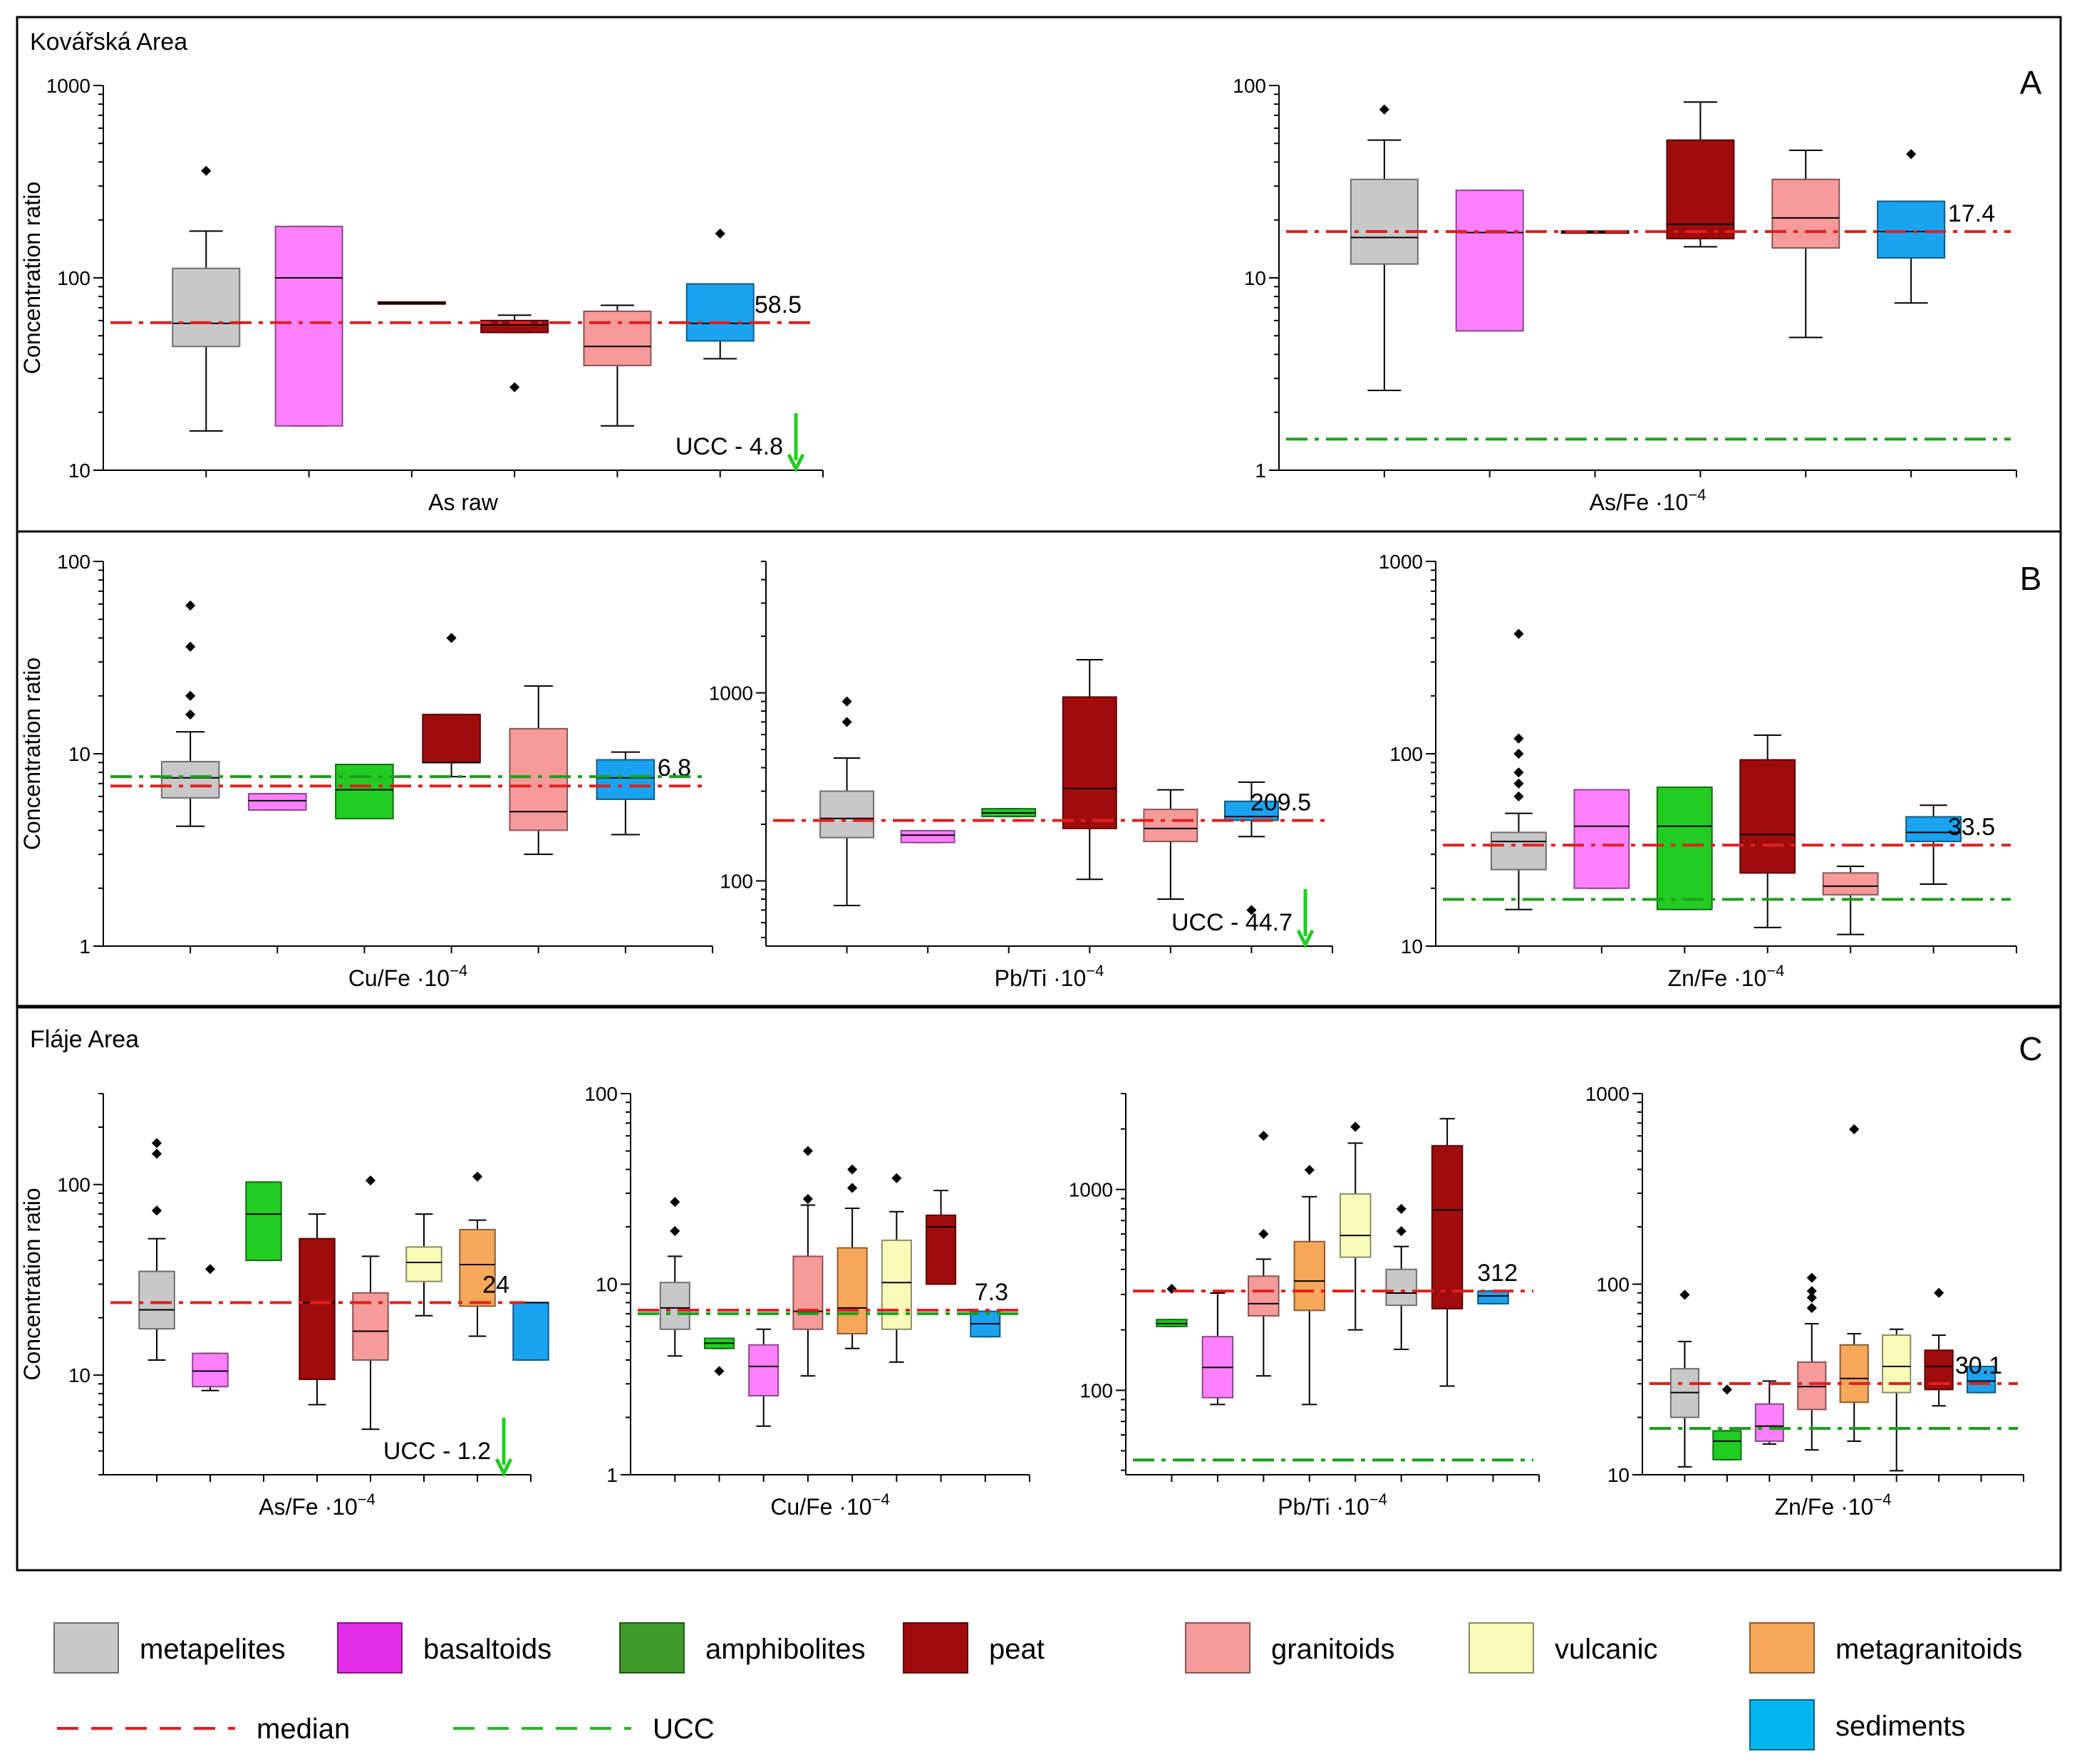 Image resolution: width=2082 pixels, height=1764 pixels. Describe the element at coordinates (1563, 1648) in the screenshot. I see `legend-item-vulcanic: vulcanic` at that location.